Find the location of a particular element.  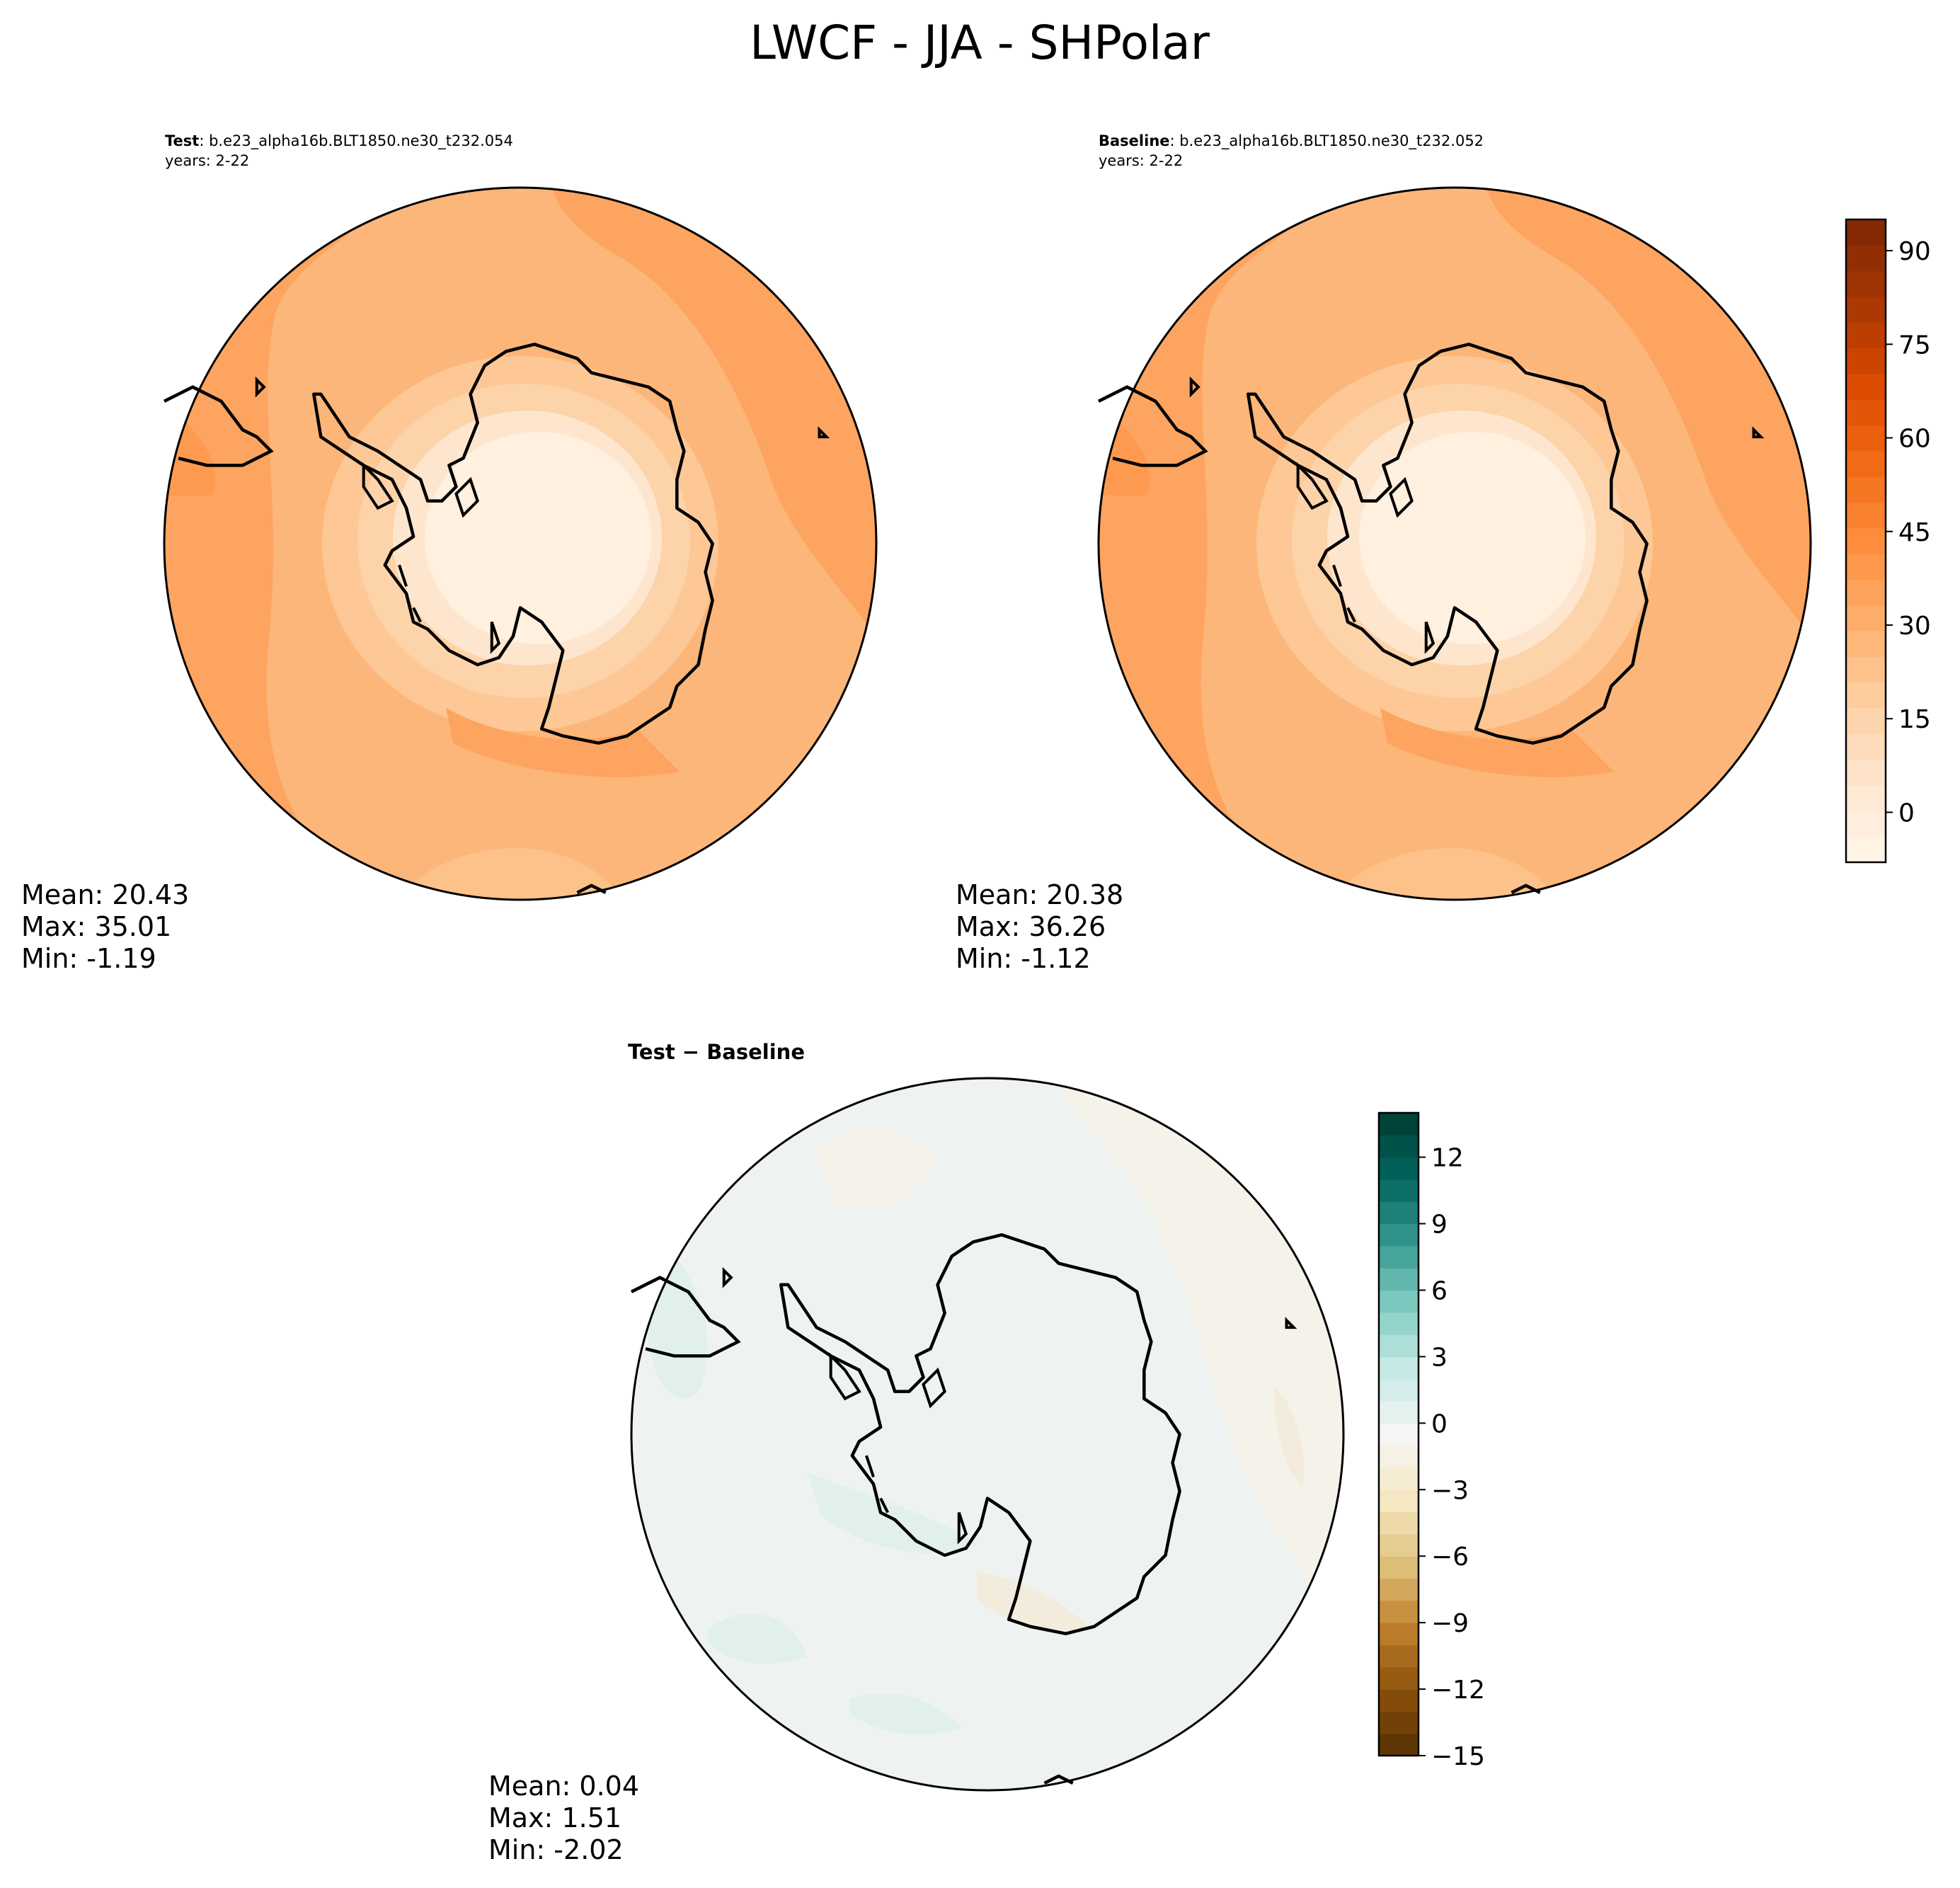

diff-map-boundary is located at coordinates (987, 1434).